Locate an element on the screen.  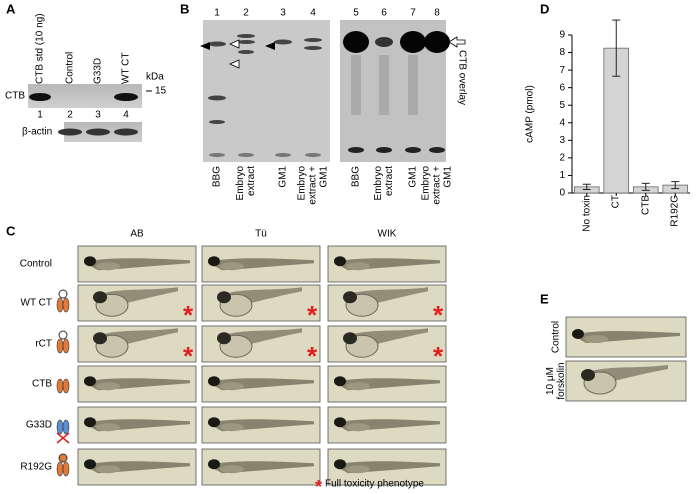
rotated-label: CT is located at coordinates (616, 202).